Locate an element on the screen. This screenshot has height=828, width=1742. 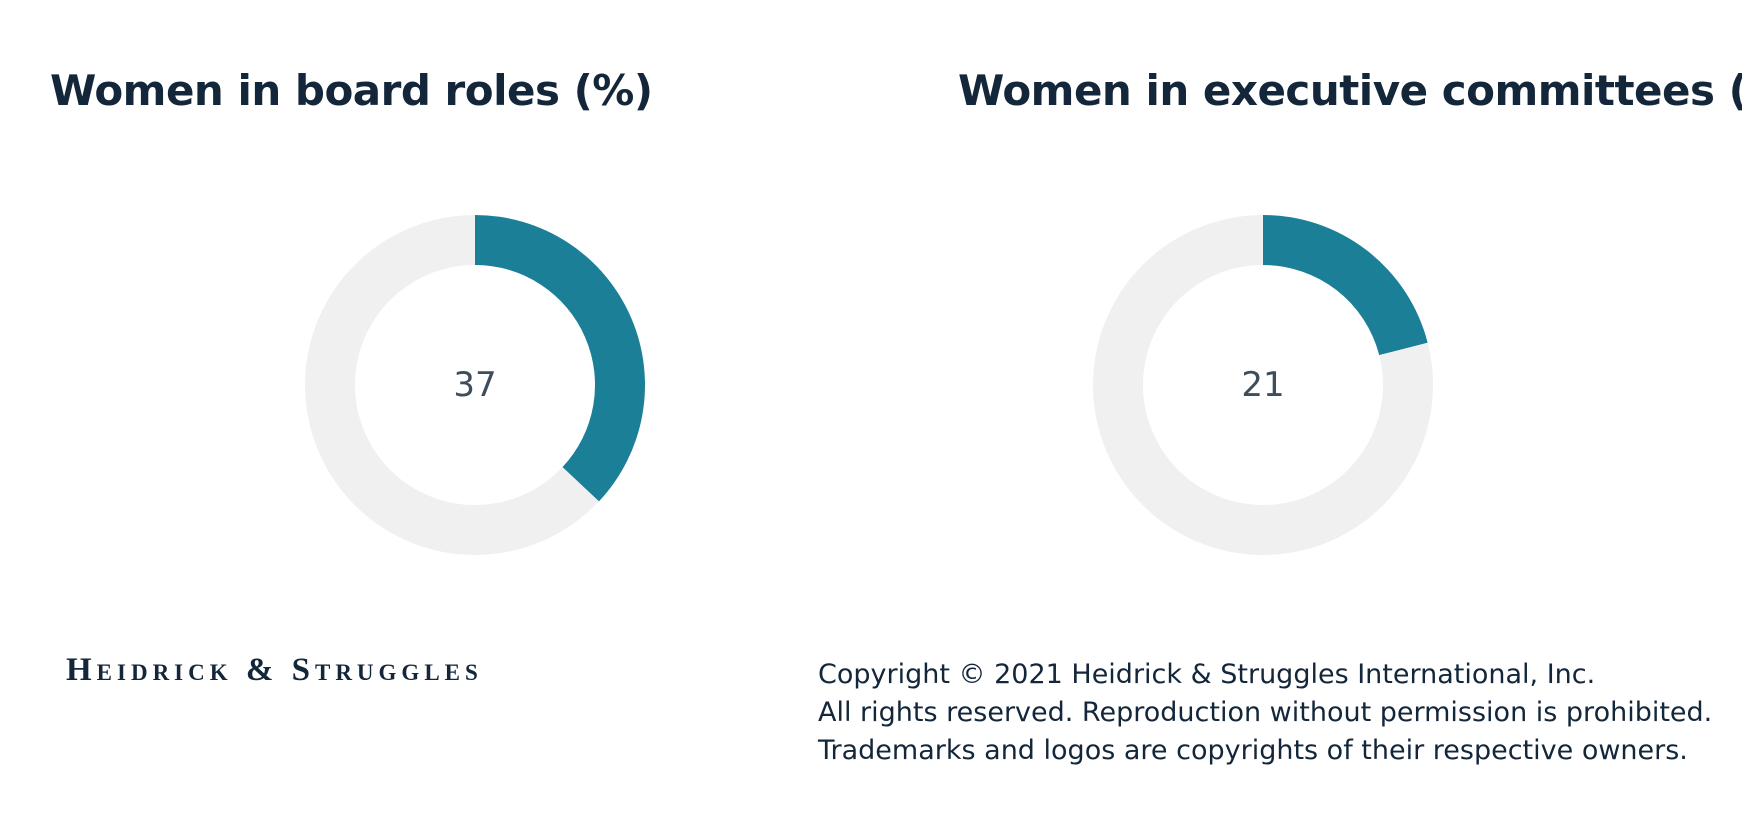
donut-center-value: 37 is located at coordinates (475, 385).